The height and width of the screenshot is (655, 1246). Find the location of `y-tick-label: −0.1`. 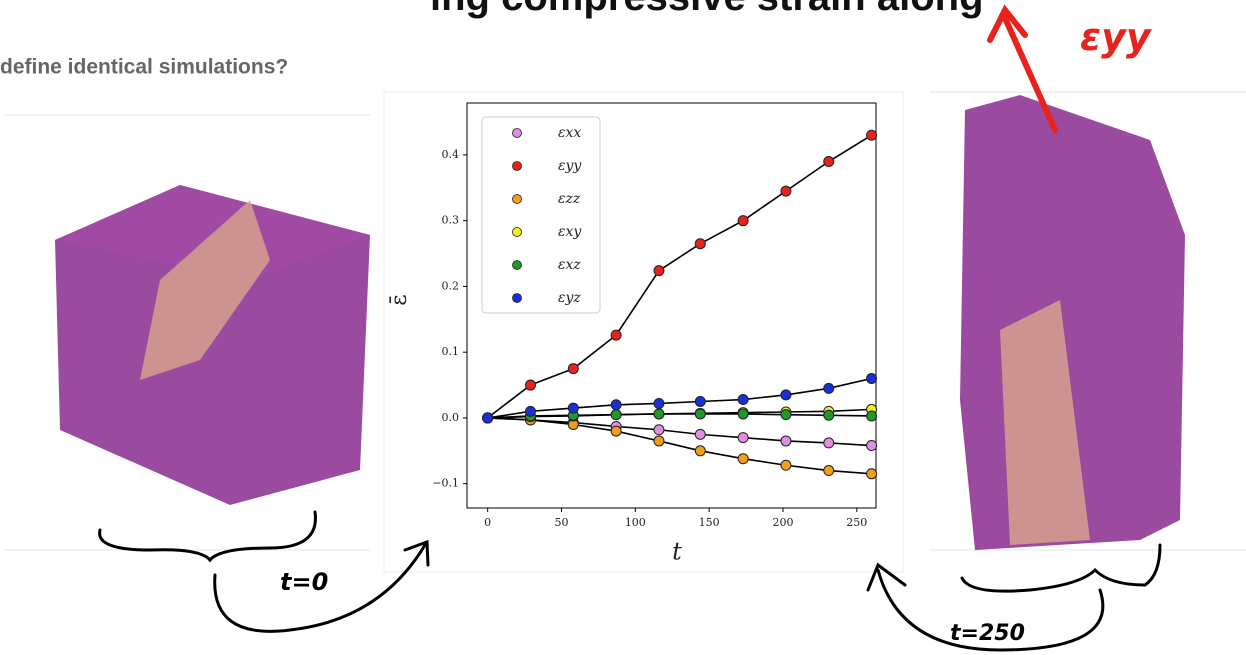

y-tick-label: −0.1 is located at coordinates (445, 483).